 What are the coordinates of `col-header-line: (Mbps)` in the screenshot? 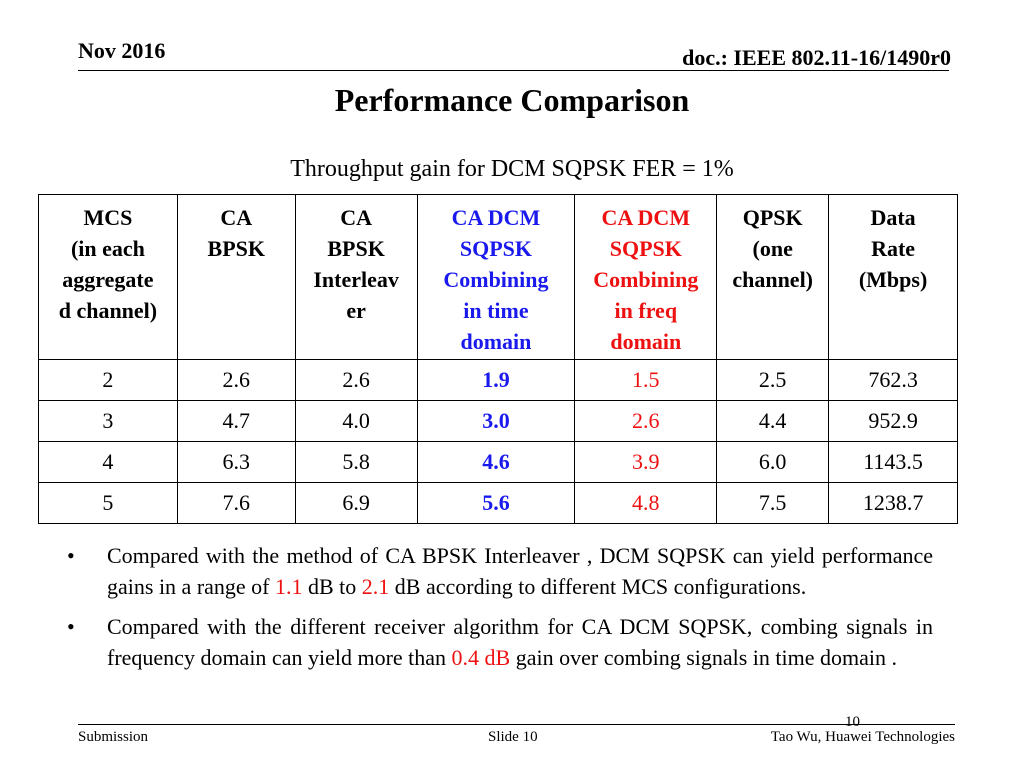 It's located at (893, 279).